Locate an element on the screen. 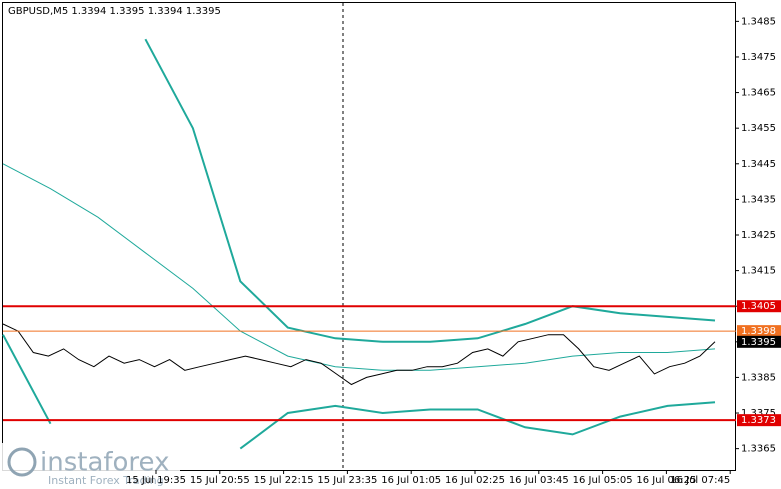 The width and height of the screenshot is (781, 489). y-tick-label: 1.3375 is located at coordinates (758, 413).